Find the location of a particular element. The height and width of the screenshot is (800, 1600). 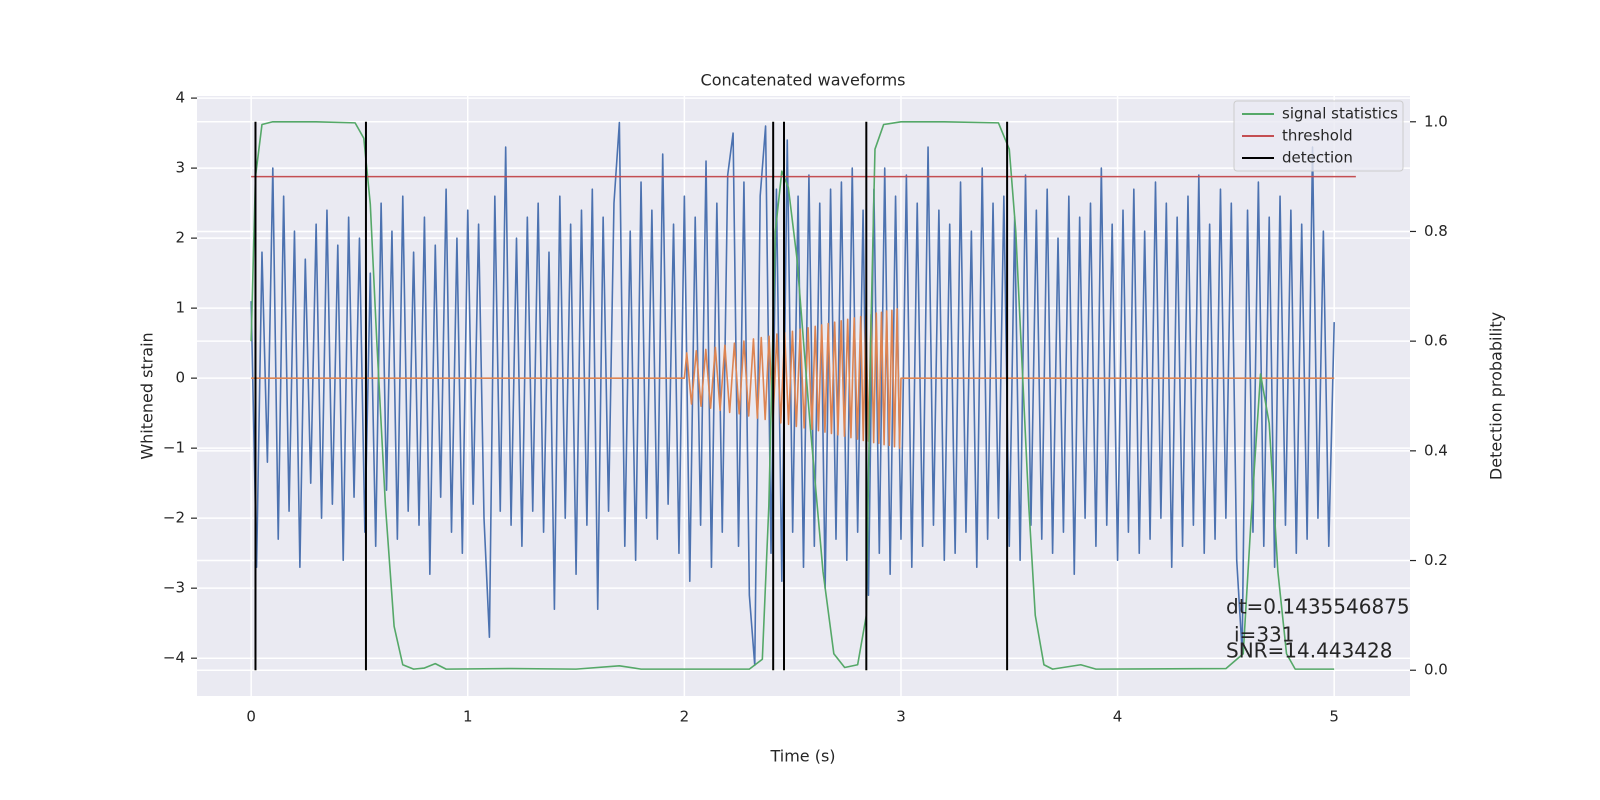

y2-tick-label: 1.0 is located at coordinates (1436, 121).